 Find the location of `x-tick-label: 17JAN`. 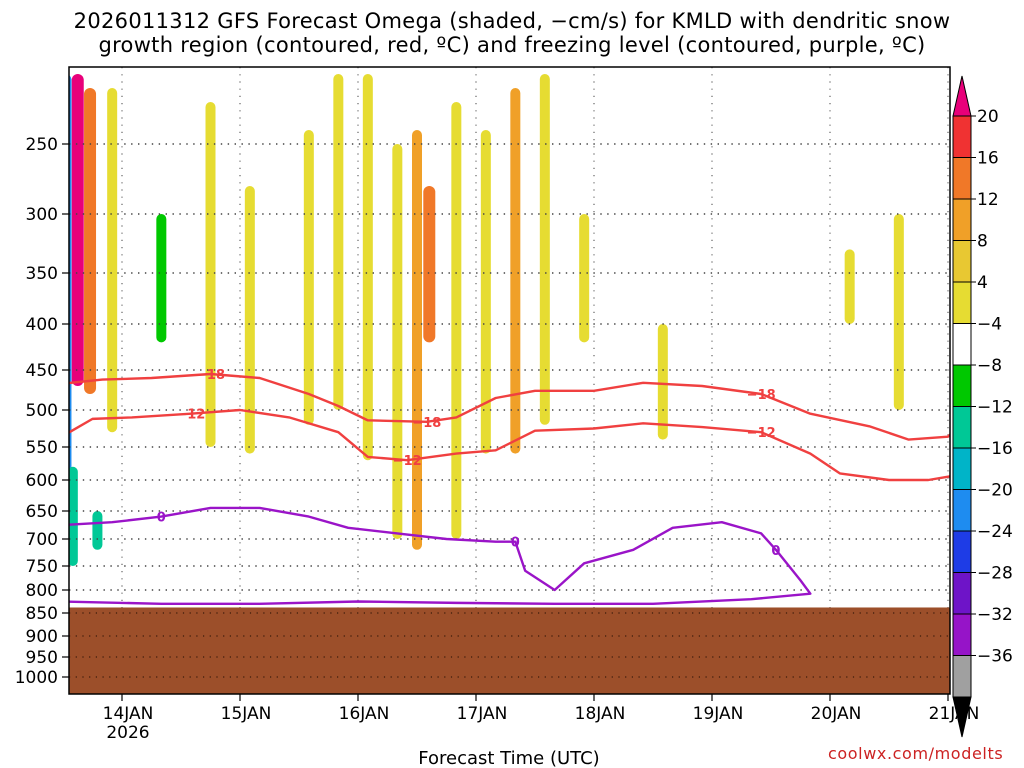

x-tick-label: 17JAN is located at coordinates (482, 714).